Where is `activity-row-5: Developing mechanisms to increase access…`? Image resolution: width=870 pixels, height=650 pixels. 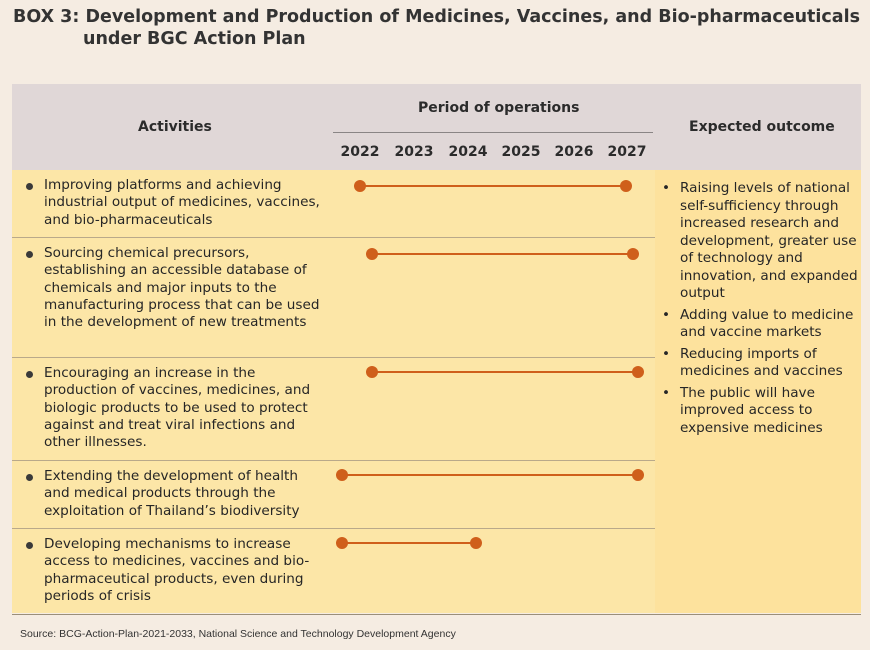 activity-row-5: Developing mechanisms to increase access… is located at coordinates (176, 570).